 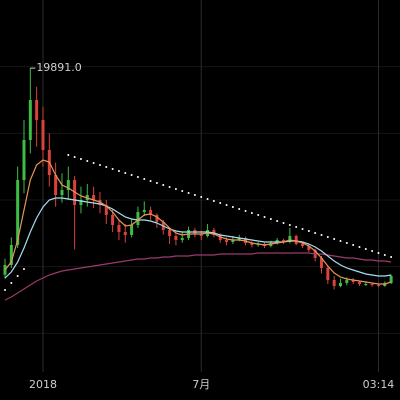 I want to click on x-tick-label: 7月, so click(x=201, y=384).